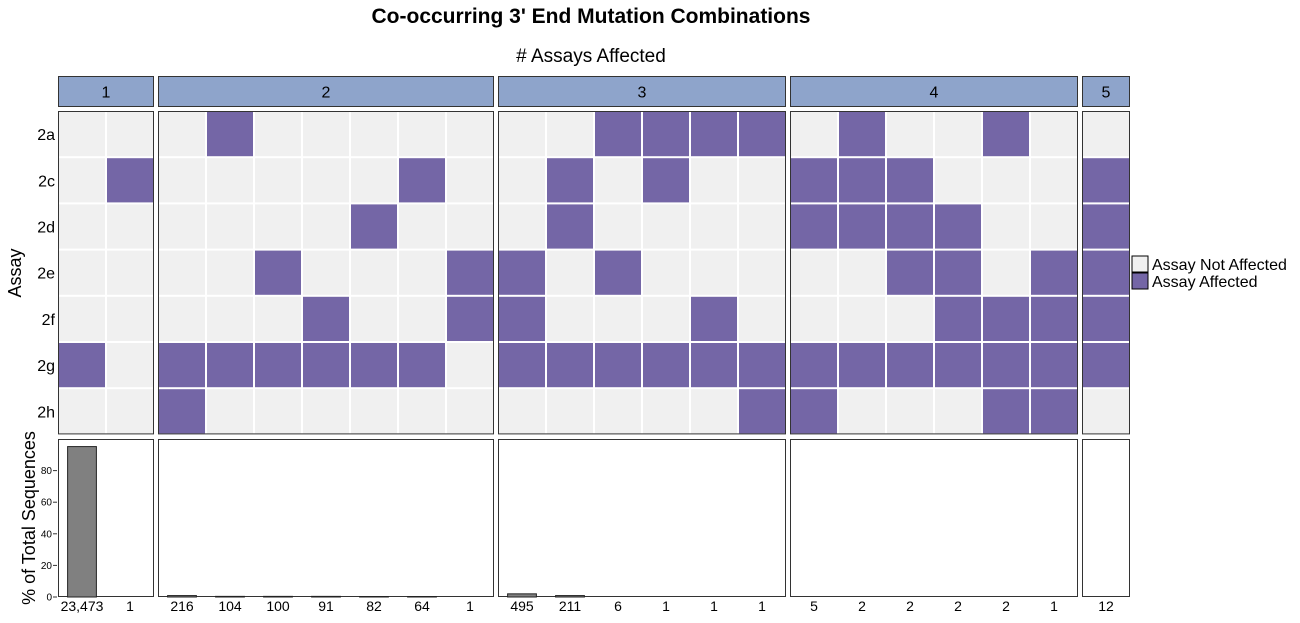 Image resolution: width=1300 pixels, height=623 pixels. What do you see at coordinates (46, 228) in the screenshot?
I see `assay-label-2d: 2d` at bounding box center [46, 228].